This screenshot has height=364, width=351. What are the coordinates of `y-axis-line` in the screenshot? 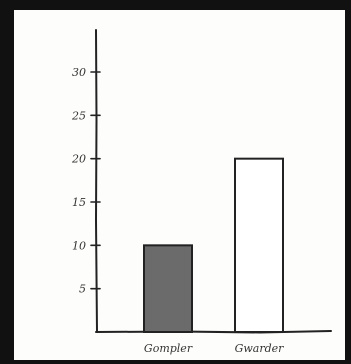 It's located at (96, 181).